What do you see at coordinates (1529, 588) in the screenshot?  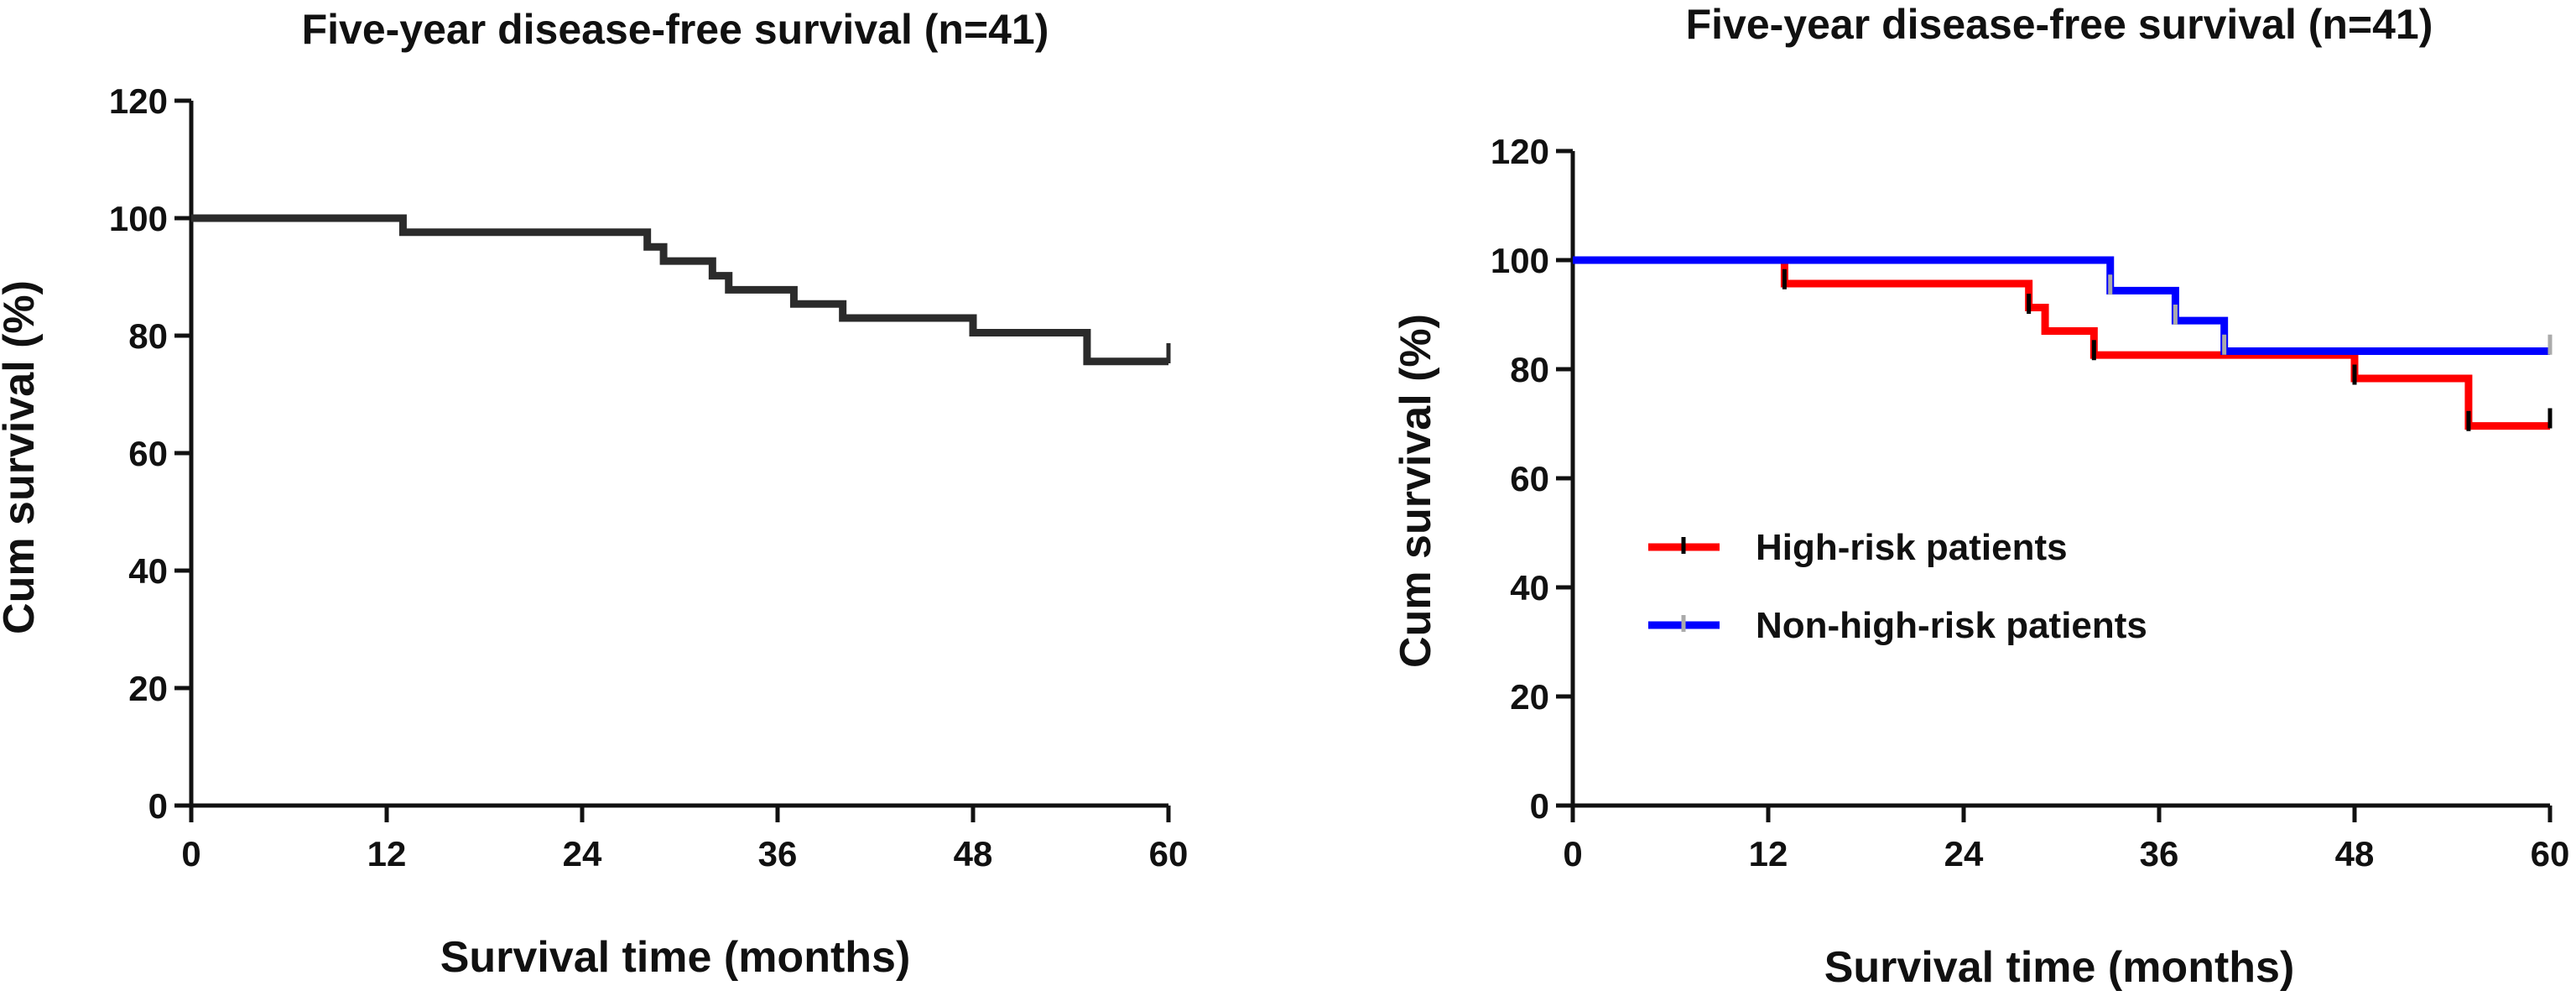 I see `right-y-tick-label: 40` at bounding box center [1529, 588].